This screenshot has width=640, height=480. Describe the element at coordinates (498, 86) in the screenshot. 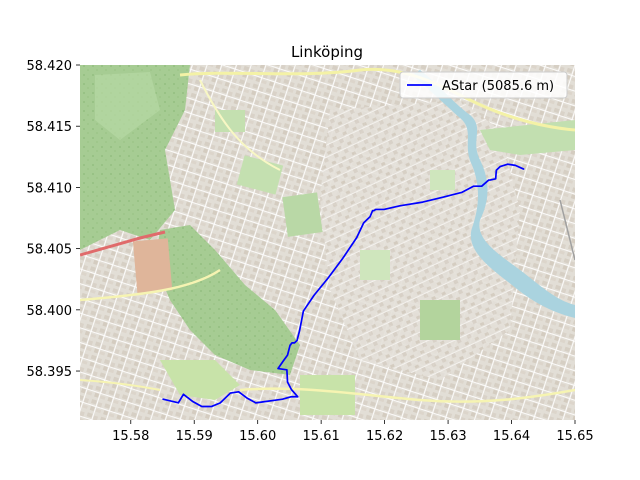

I see `legend-label: AStar (5085.6 m)` at that location.